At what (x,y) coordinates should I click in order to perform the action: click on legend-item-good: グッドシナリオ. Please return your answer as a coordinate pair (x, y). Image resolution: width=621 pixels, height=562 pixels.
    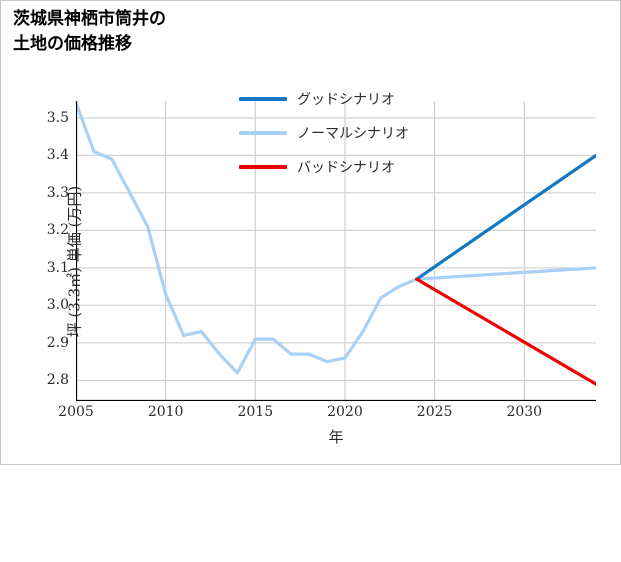
    Looking at the image, I should click on (324, 99).